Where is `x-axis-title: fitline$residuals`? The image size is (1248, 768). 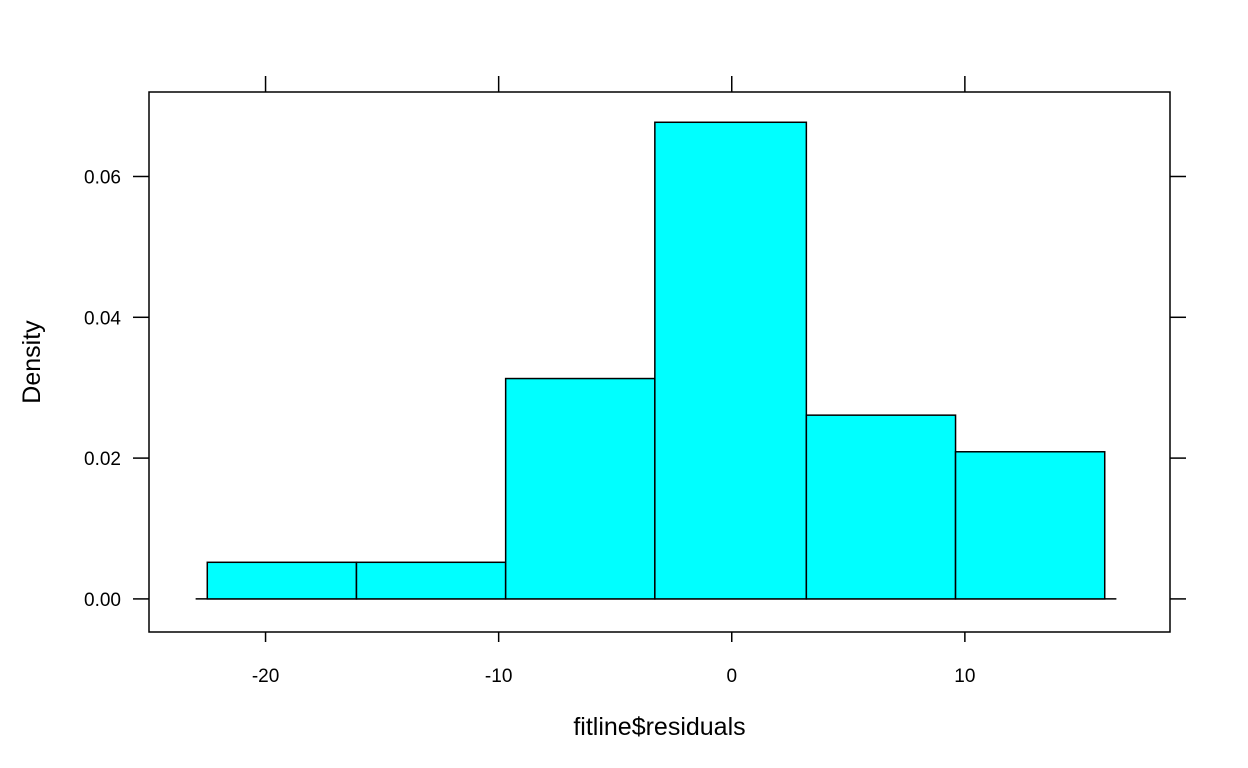 x-axis-title: fitline$residuals is located at coordinates (659, 727).